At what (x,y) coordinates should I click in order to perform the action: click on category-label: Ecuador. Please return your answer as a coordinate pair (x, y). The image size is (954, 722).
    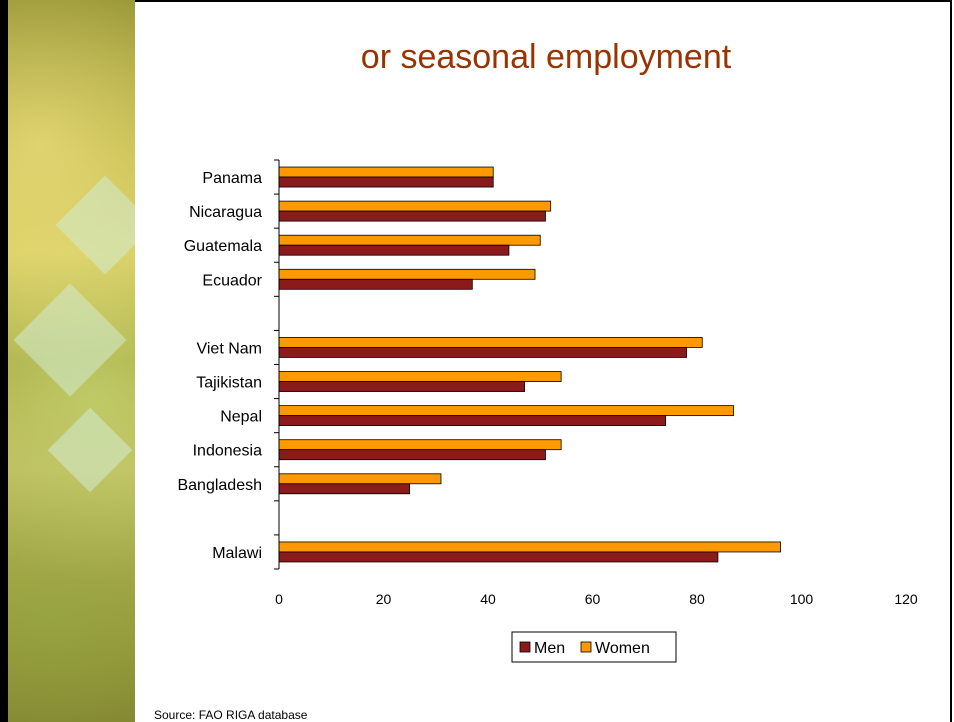
    Looking at the image, I should click on (232, 280).